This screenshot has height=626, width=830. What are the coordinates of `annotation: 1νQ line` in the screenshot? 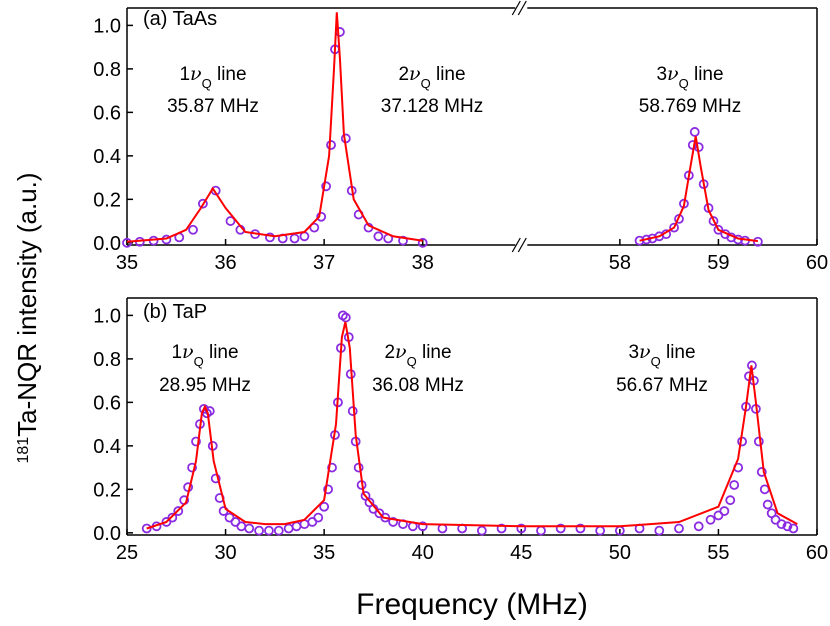 It's located at (212, 77).